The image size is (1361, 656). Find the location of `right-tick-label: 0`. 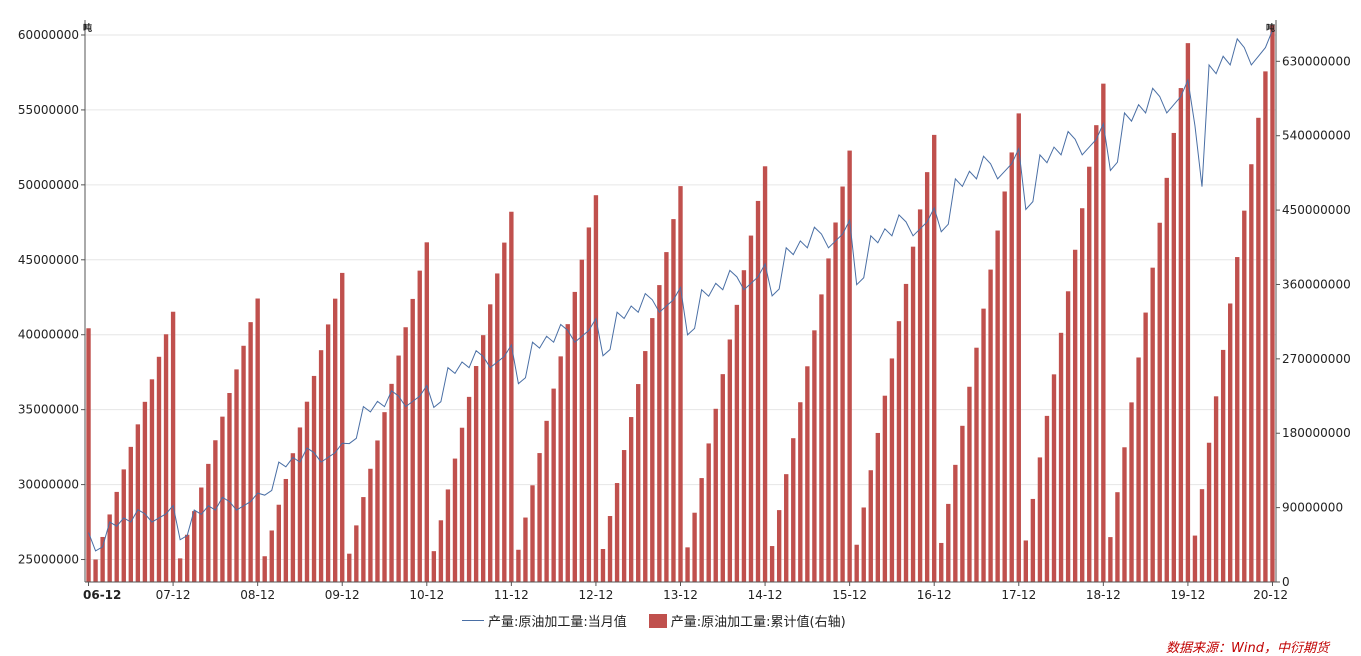

right-tick-label: 0 is located at coordinates (1286, 582).